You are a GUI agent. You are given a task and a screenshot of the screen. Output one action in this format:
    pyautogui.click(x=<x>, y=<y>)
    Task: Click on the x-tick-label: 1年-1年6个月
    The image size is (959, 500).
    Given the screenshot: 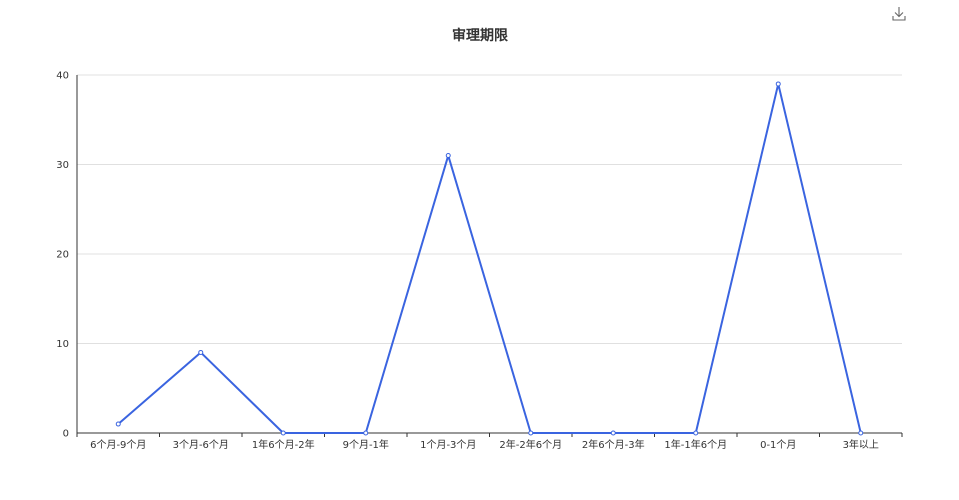 What is the action you would take?
    pyautogui.click(x=695, y=444)
    